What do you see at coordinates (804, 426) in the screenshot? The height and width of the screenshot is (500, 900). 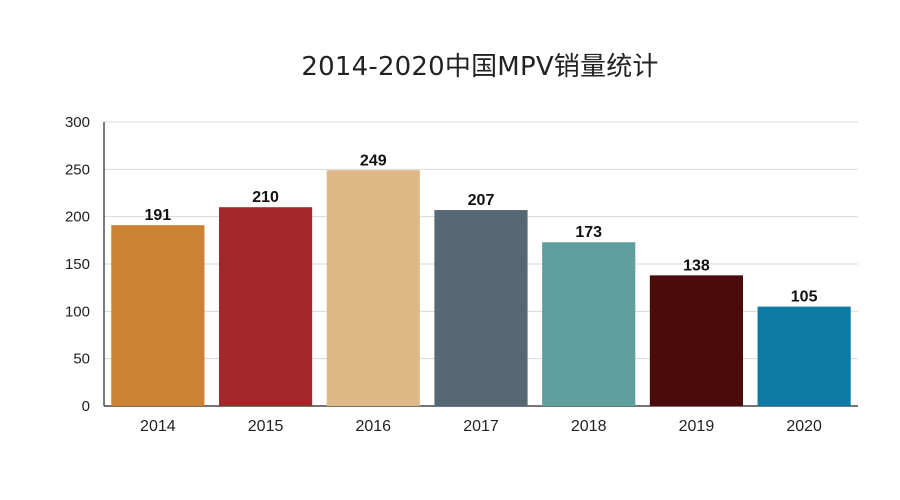 I see `x-tick-label: 2020` at bounding box center [804, 426].